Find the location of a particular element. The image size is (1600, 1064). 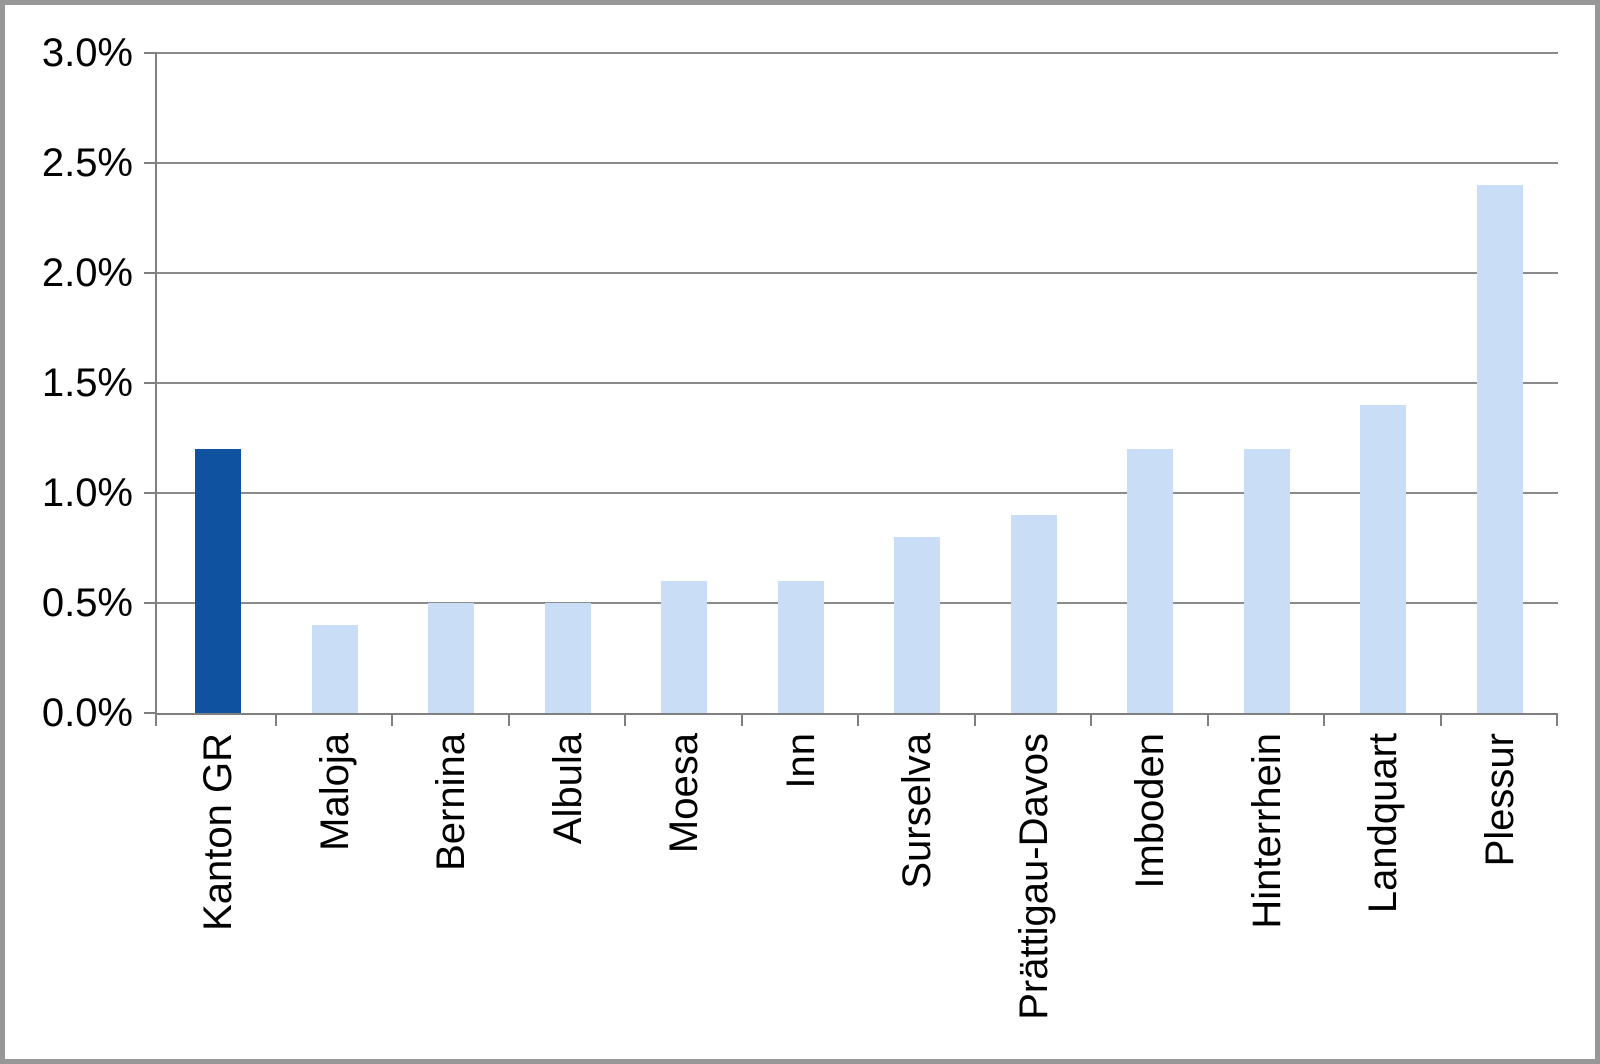

x-category-label-inn: Inn is located at coordinates (801, 761).